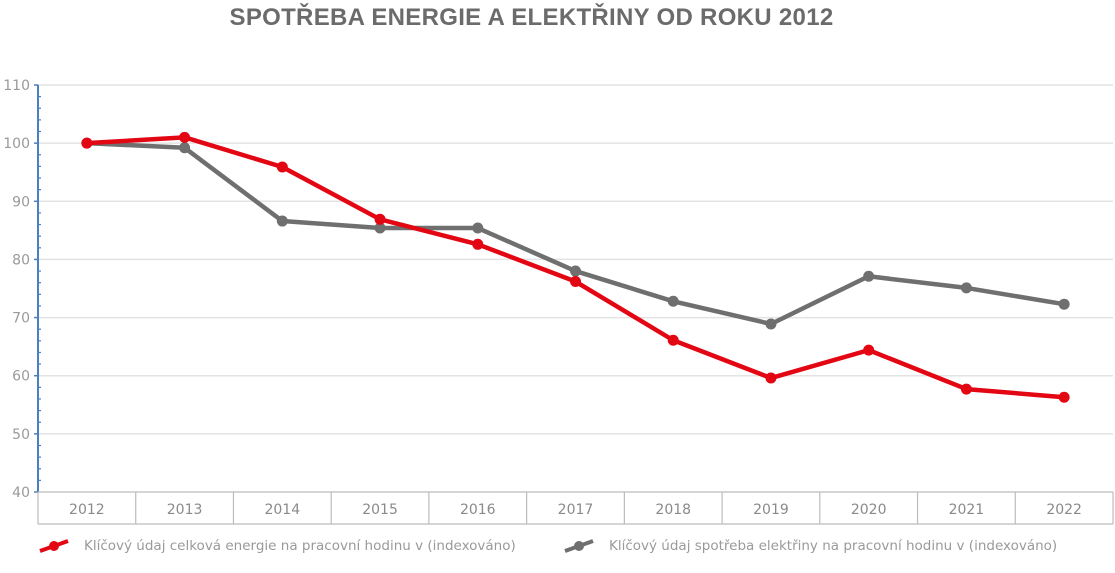  What do you see at coordinates (21, 319) in the screenshot?
I see `y-tick-label: 70` at bounding box center [21, 319].